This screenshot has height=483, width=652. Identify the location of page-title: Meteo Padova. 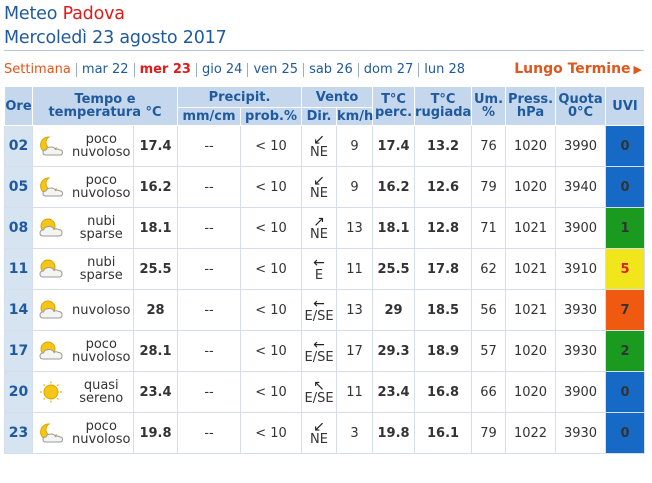
(64, 14).